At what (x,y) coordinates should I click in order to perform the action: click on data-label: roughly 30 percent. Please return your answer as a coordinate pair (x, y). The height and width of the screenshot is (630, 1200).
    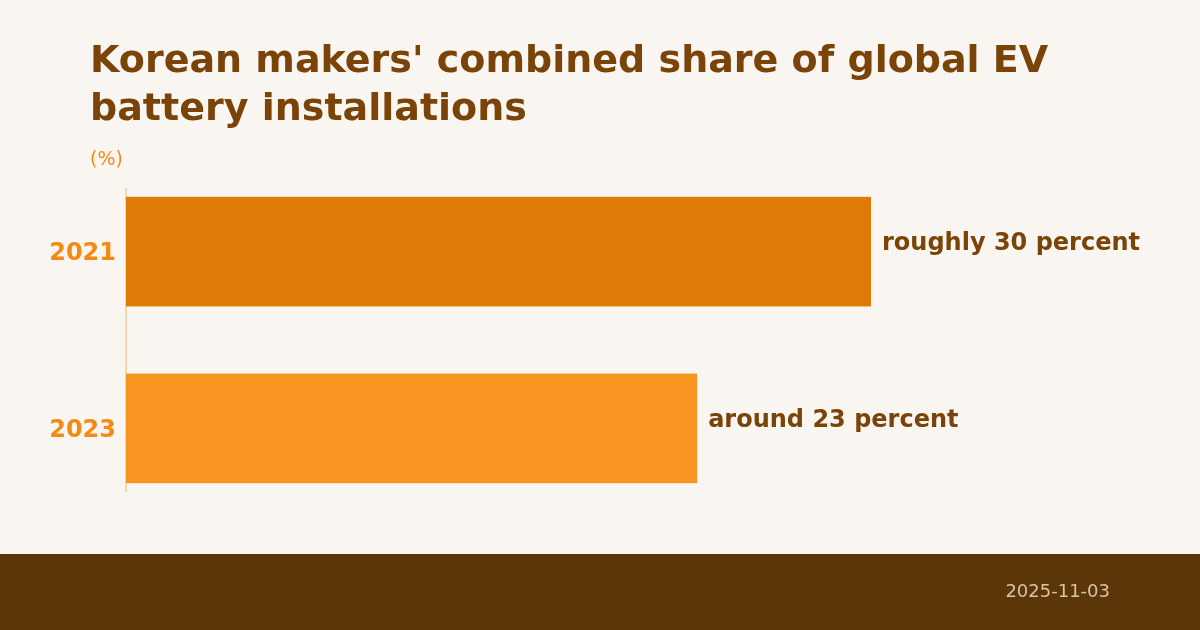
    Looking at the image, I should click on (1011, 242).